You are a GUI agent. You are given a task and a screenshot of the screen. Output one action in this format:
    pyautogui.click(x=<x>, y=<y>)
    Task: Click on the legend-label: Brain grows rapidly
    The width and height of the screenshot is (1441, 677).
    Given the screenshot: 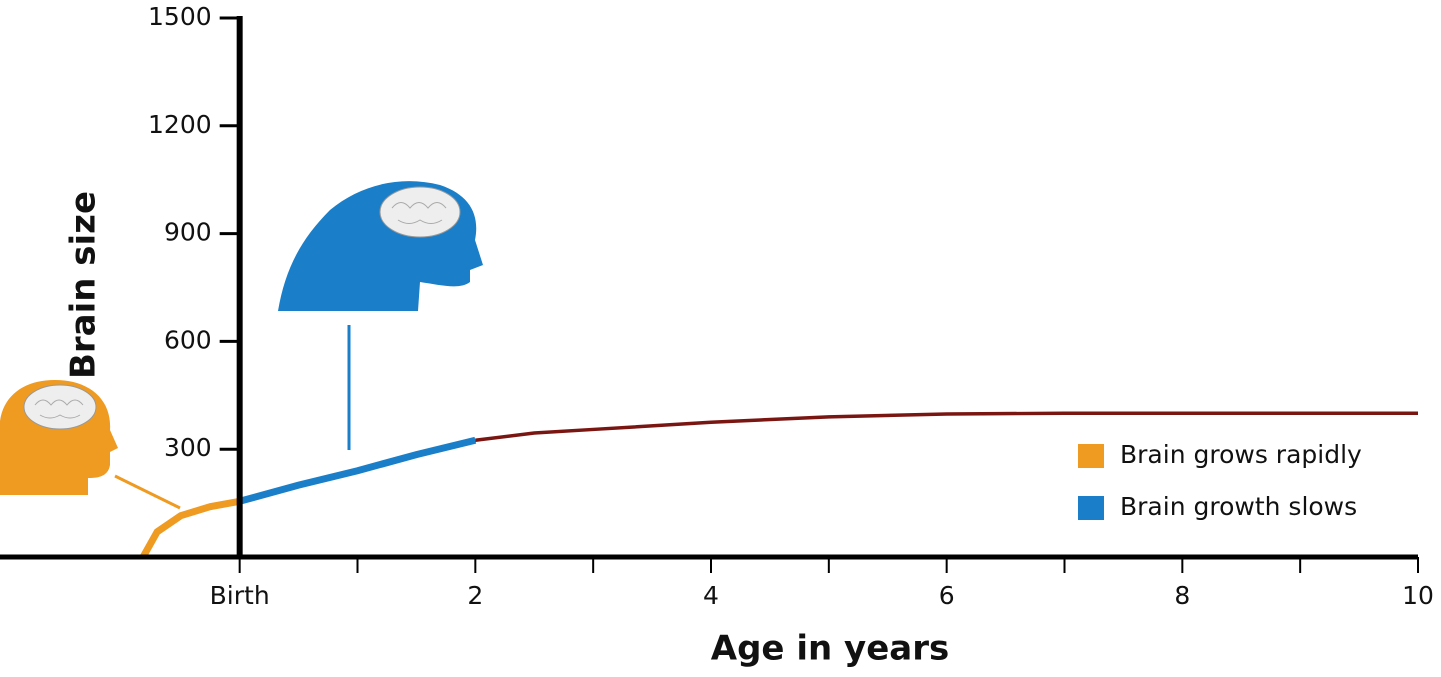 What is the action you would take?
    pyautogui.click(x=1241, y=454)
    